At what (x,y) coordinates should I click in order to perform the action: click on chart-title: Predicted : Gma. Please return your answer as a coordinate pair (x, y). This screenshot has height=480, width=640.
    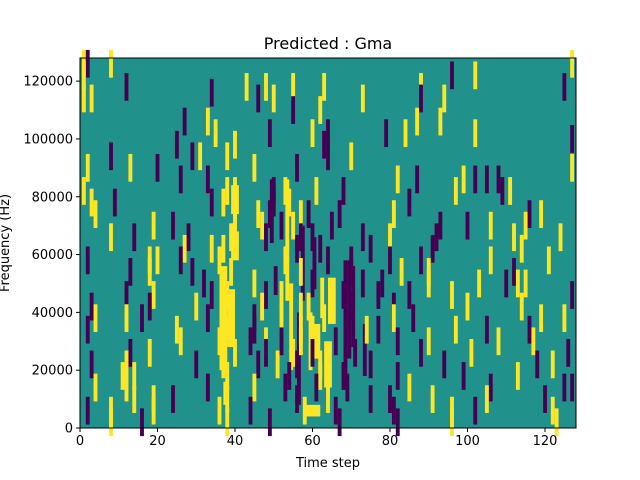
    Looking at the image, I should click on (328, 43).